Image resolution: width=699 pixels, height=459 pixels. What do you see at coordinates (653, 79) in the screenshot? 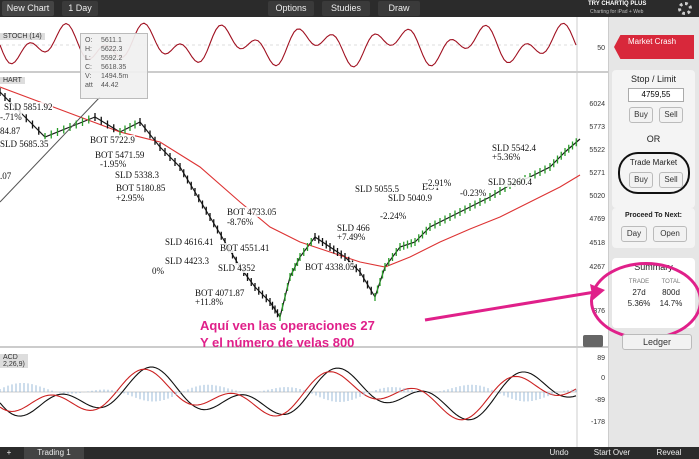
I see `stop-limit-title: Stop / Limit` at bounding box center [653, 79].